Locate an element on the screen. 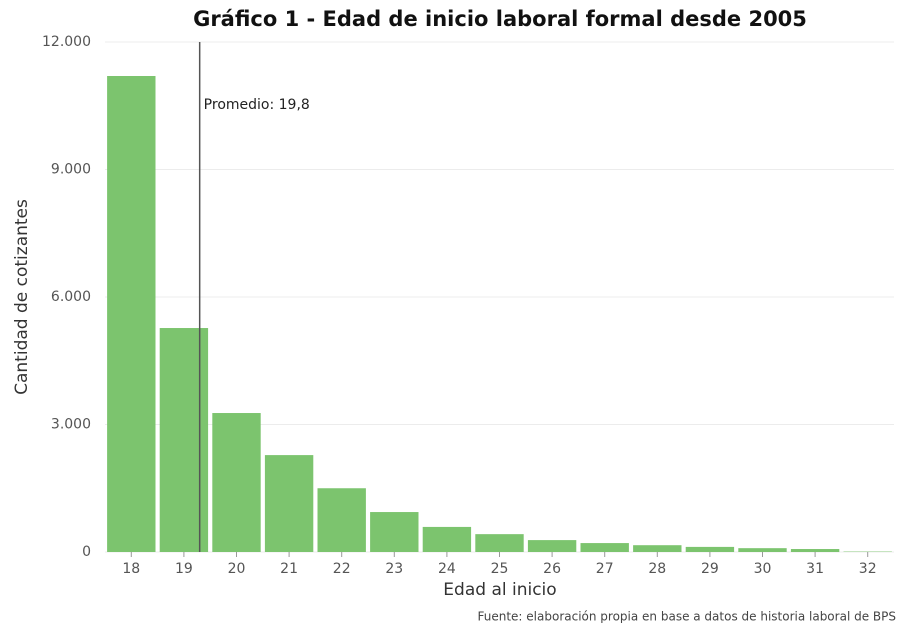 This screenshot has width=904, height=628. x-tick-label: 31 is located at coordinates (815, 569).